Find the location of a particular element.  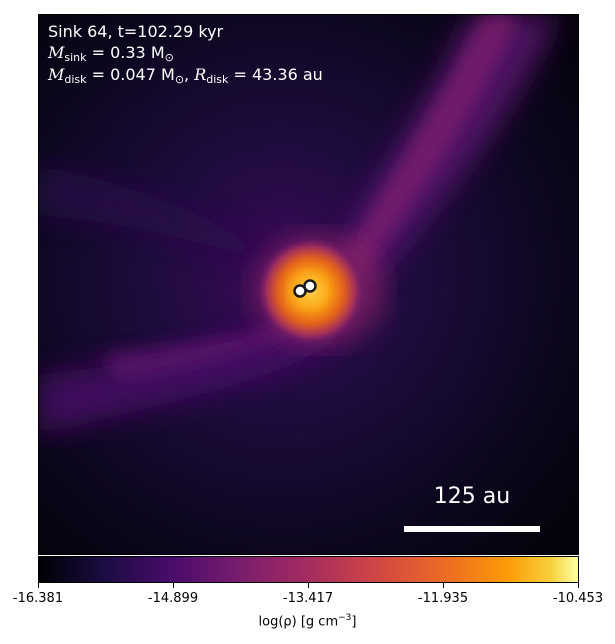

lower-stream-core is located at coordinates (204, 347).